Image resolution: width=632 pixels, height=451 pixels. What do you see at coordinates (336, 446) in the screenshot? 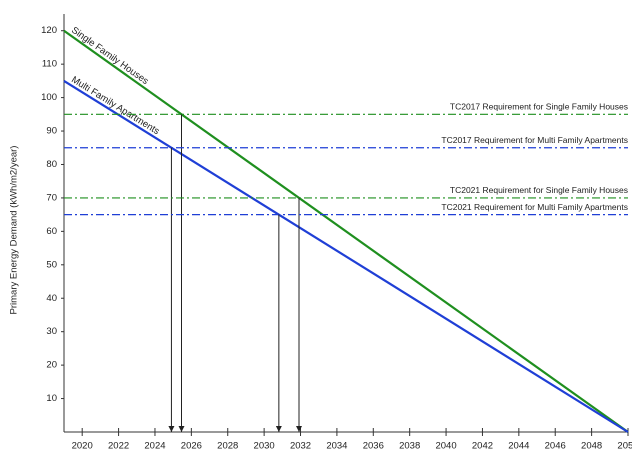
I see `x-tick-label: 2034` at bounding box center [336, 446].